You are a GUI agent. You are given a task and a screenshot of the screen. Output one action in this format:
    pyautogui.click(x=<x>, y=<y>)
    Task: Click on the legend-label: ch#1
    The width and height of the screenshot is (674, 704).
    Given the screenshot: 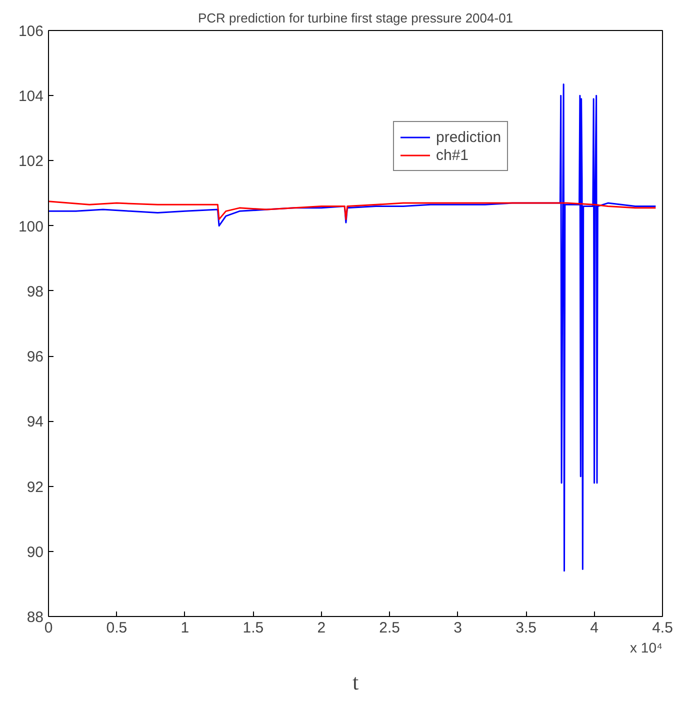 What is the action you would take?
    pyautogui.click(x=452, y=155)
    